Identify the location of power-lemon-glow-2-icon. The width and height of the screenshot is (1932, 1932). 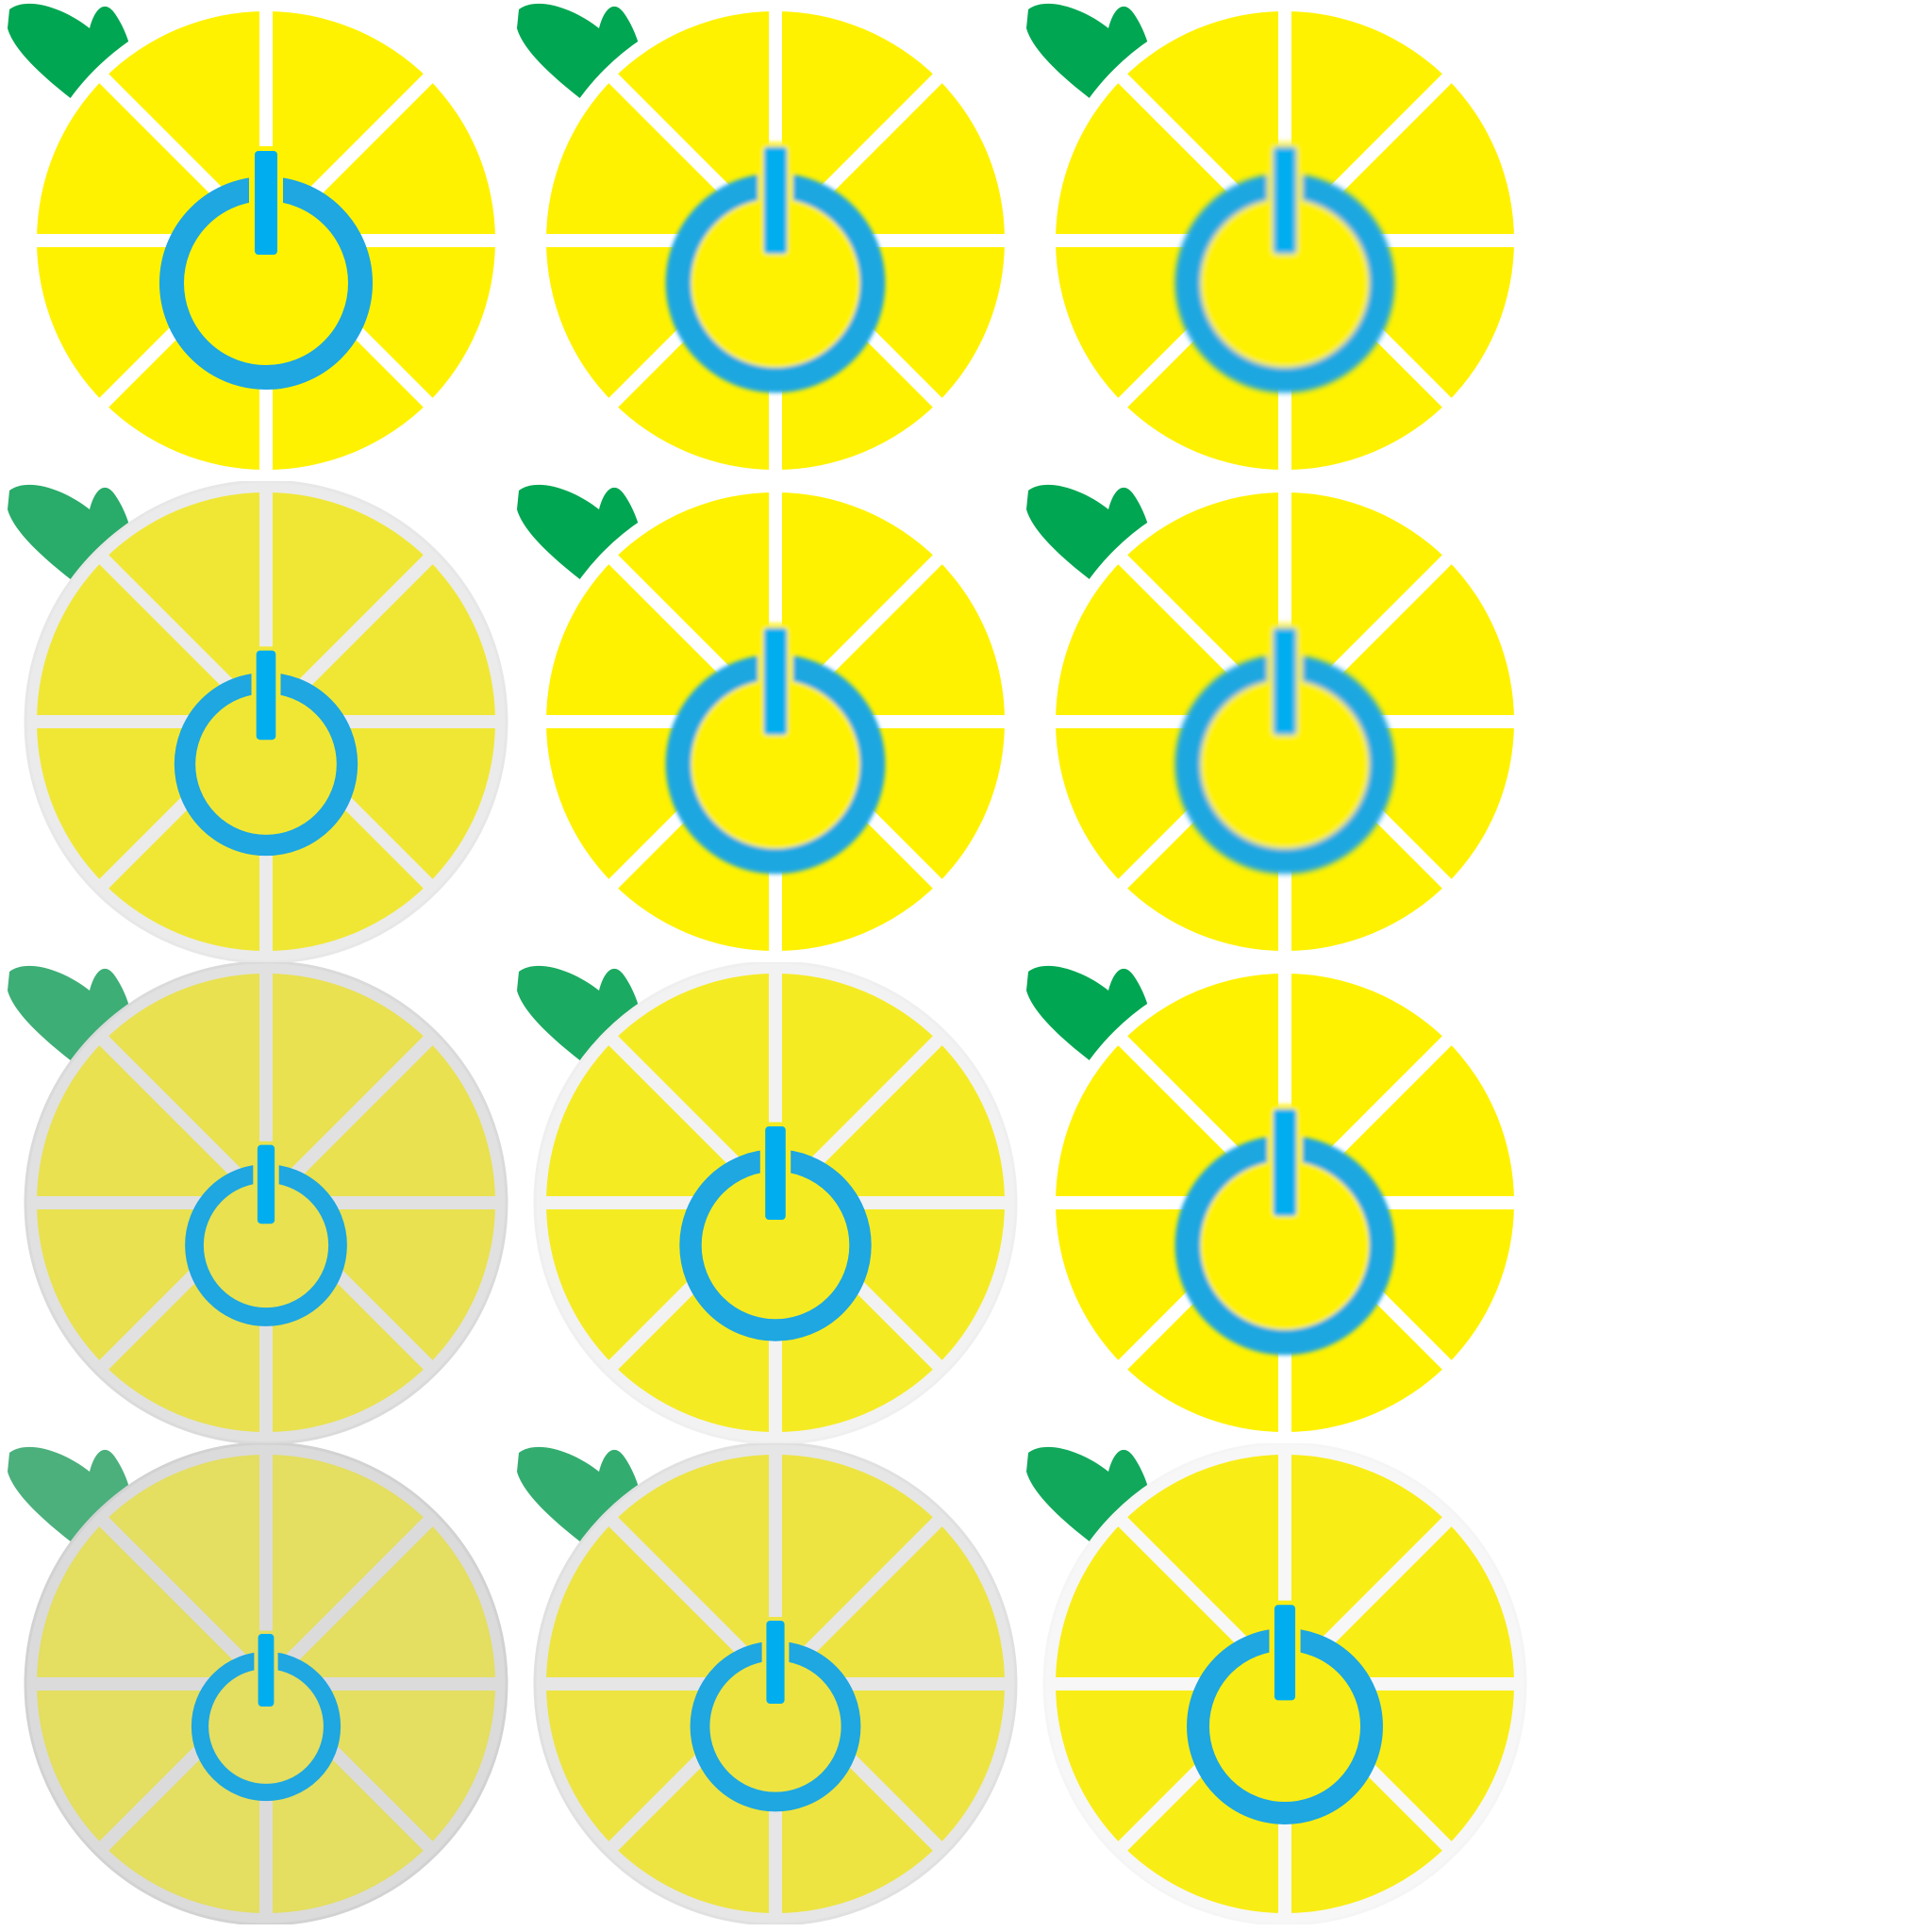
(1278, 240).